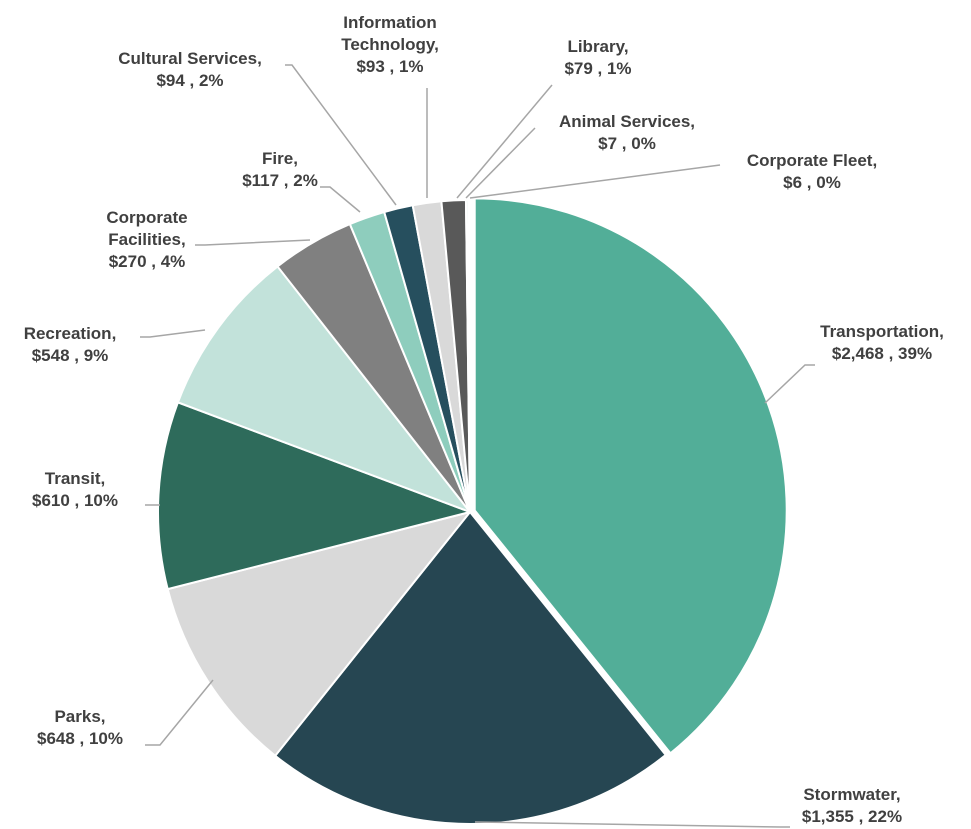 Image resolution: width=971 pixels, height=829 pixels. I want to click on value-label: $548 , 9%, so click(70, 355).